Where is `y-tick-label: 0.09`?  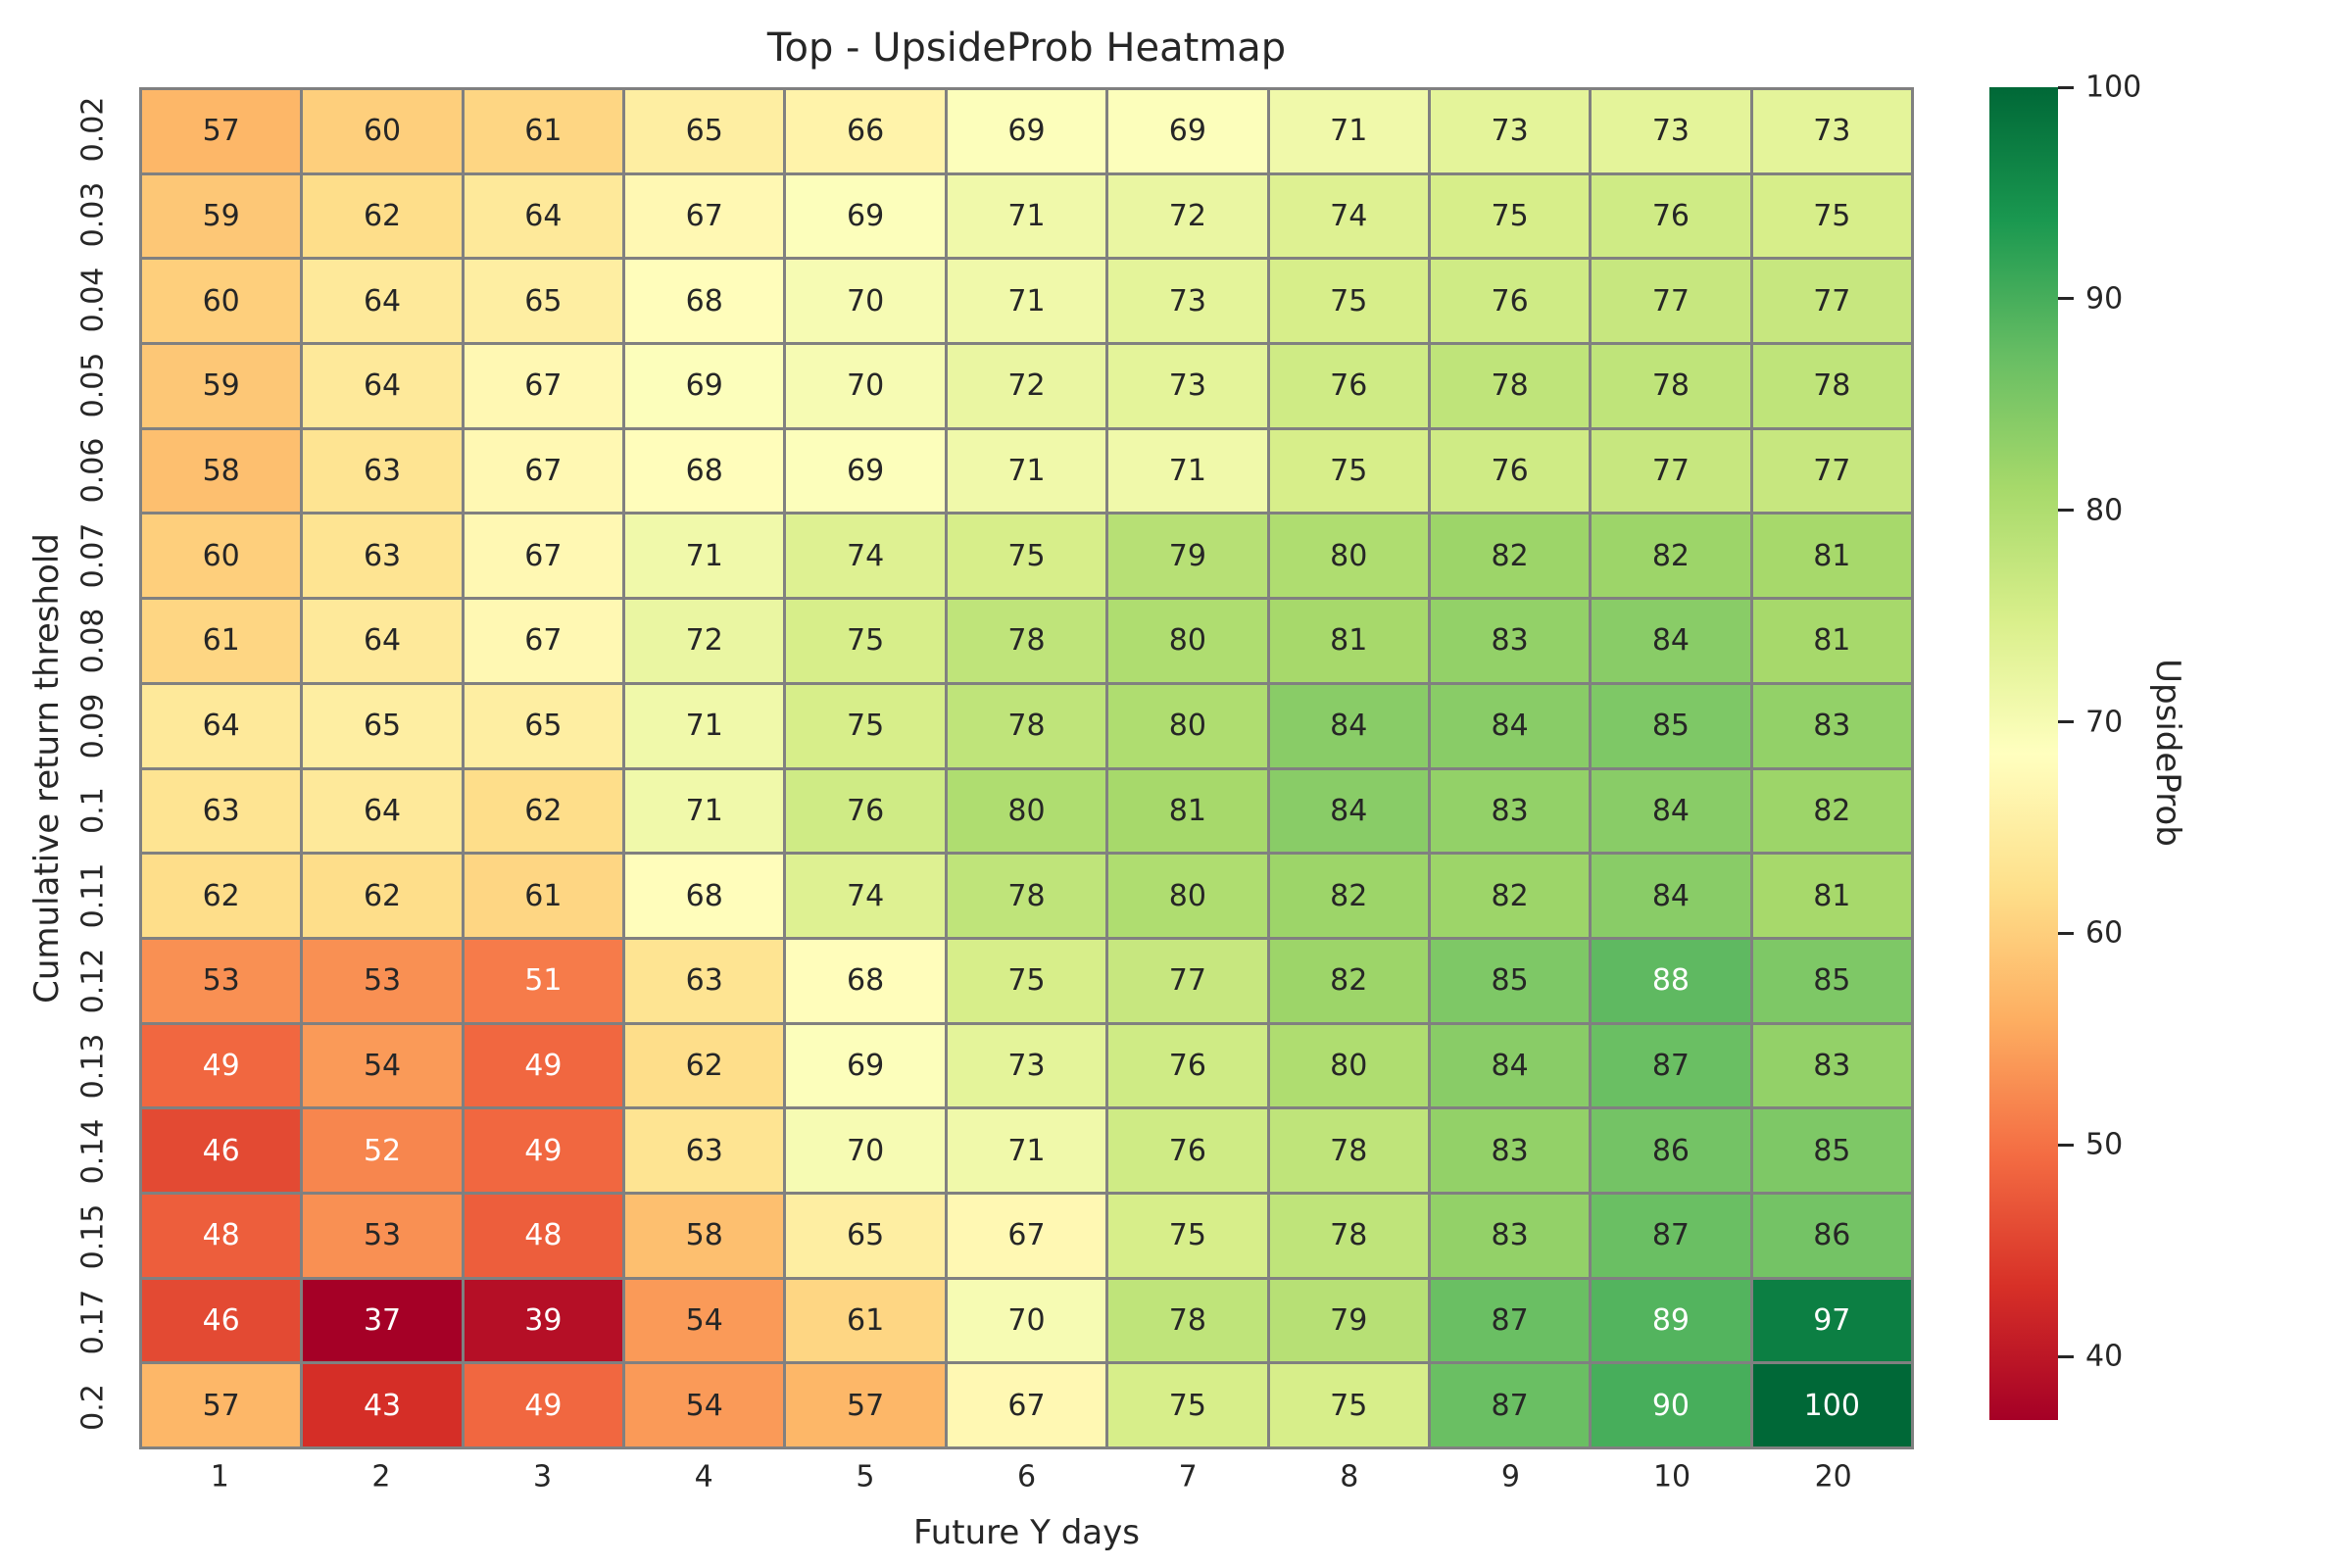 y-tick-label: 0.09 is located at coordinates (93, 726).